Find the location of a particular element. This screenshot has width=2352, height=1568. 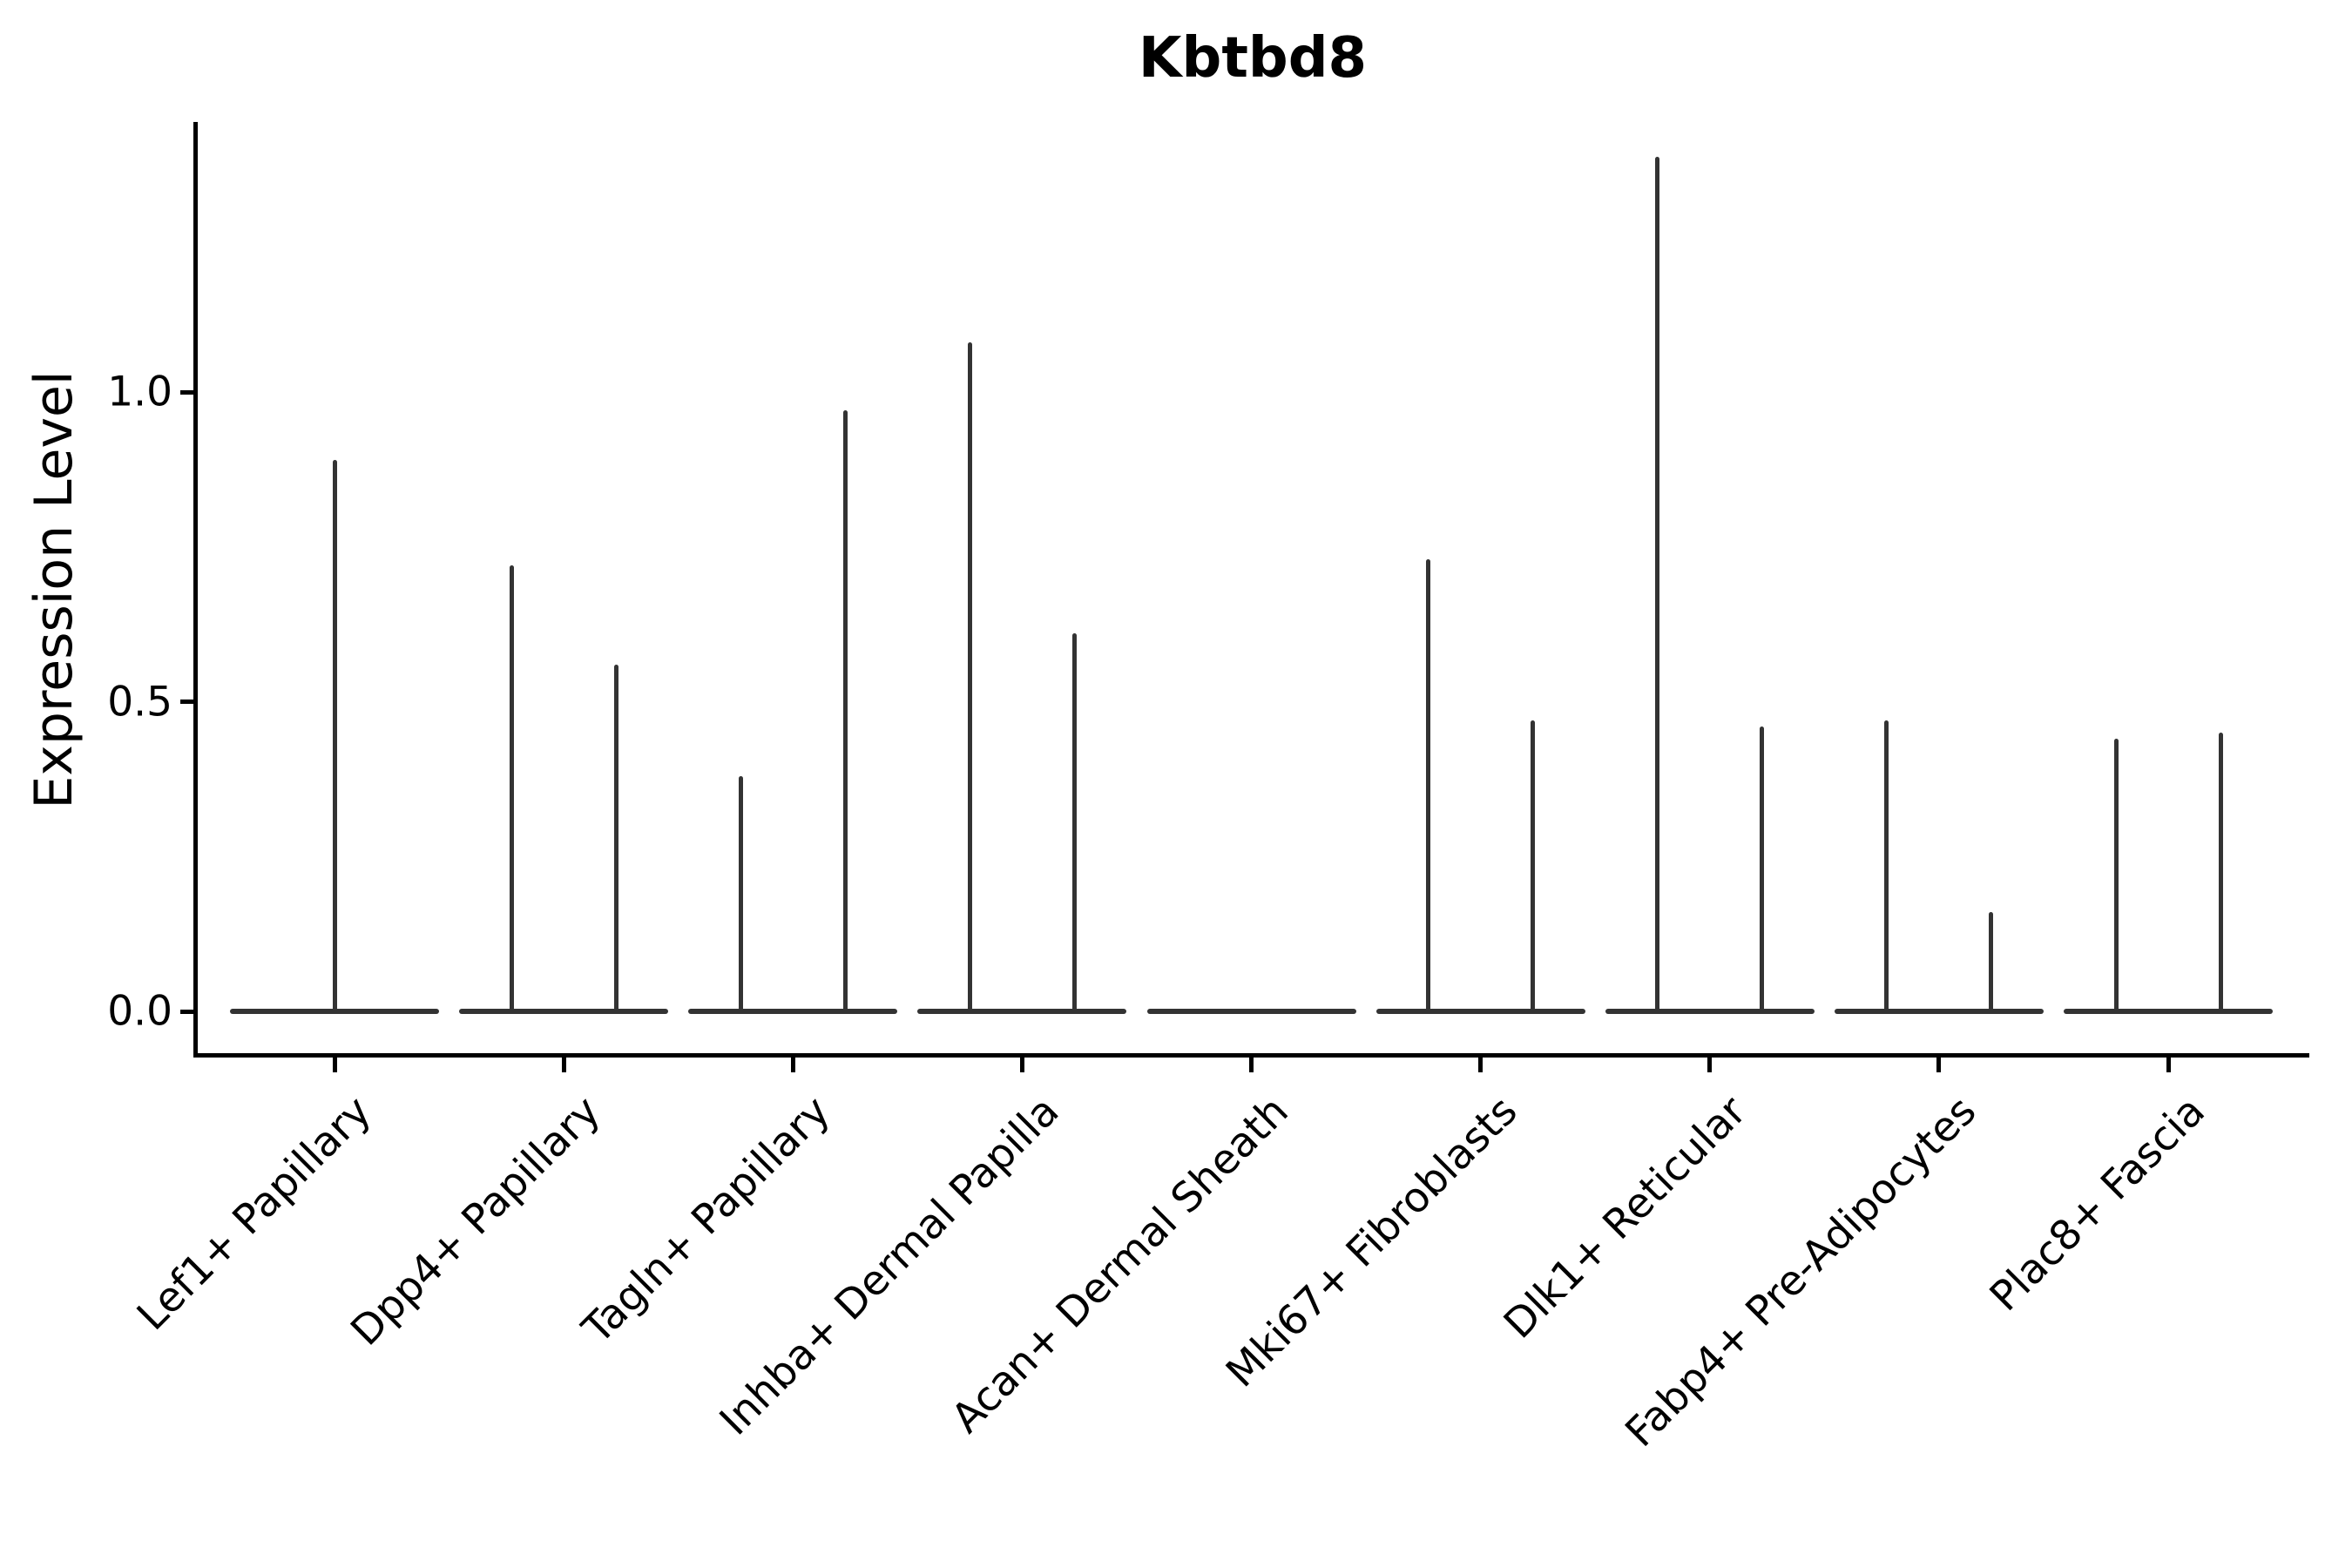

x-tick-label: Dpp4+ Papillary is located at coordinates (476, 1221).